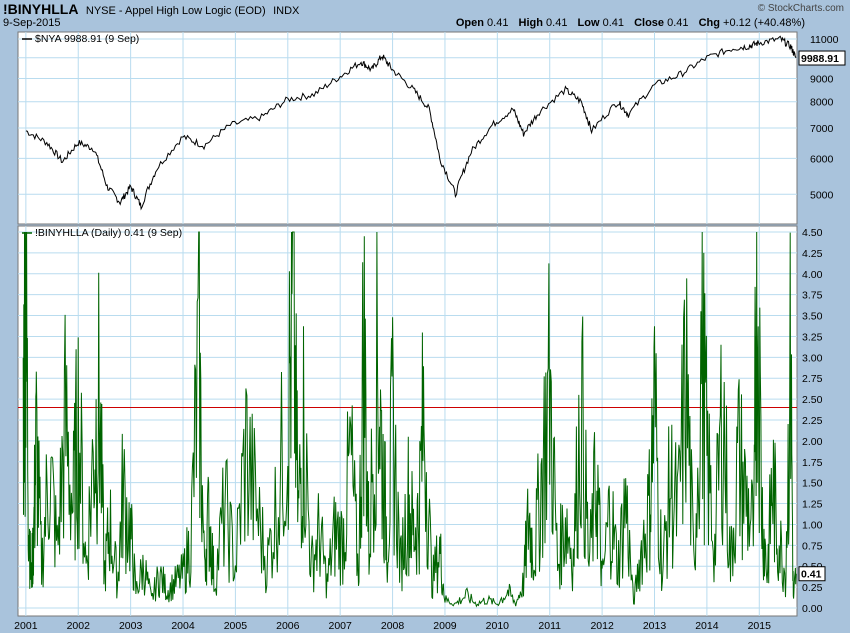 This screenshot has width=850, height=633. Describe the element at coordinates (822, 195) in the screenshot. I see `price-y-tick-label: 5000` at that location.